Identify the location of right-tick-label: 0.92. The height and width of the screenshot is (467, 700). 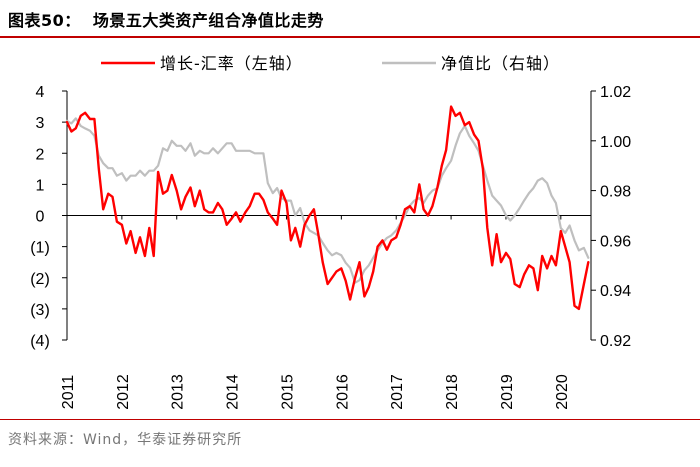
(615, 341).